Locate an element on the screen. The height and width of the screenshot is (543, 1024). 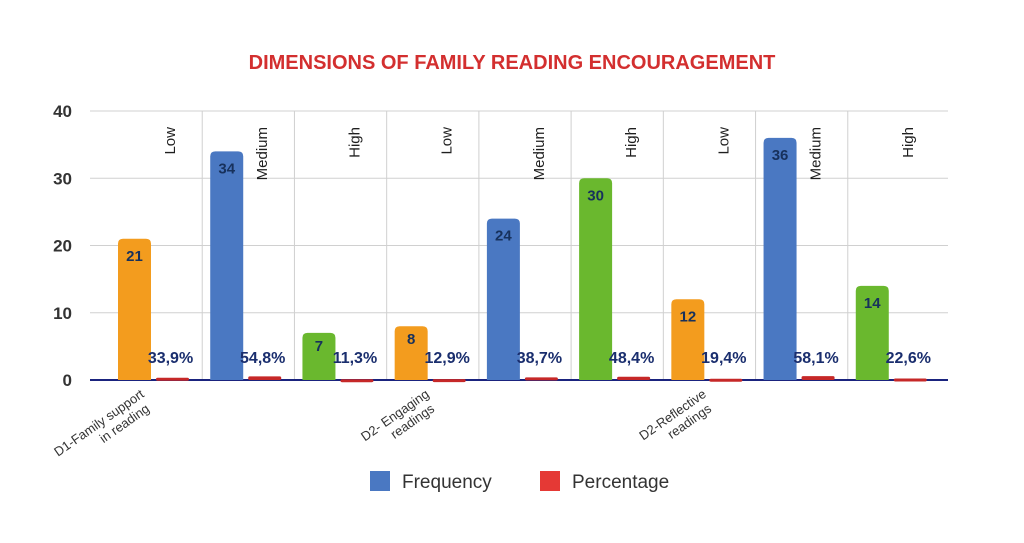
frequency-data-label: 14 is located at coordinates (872, 303).